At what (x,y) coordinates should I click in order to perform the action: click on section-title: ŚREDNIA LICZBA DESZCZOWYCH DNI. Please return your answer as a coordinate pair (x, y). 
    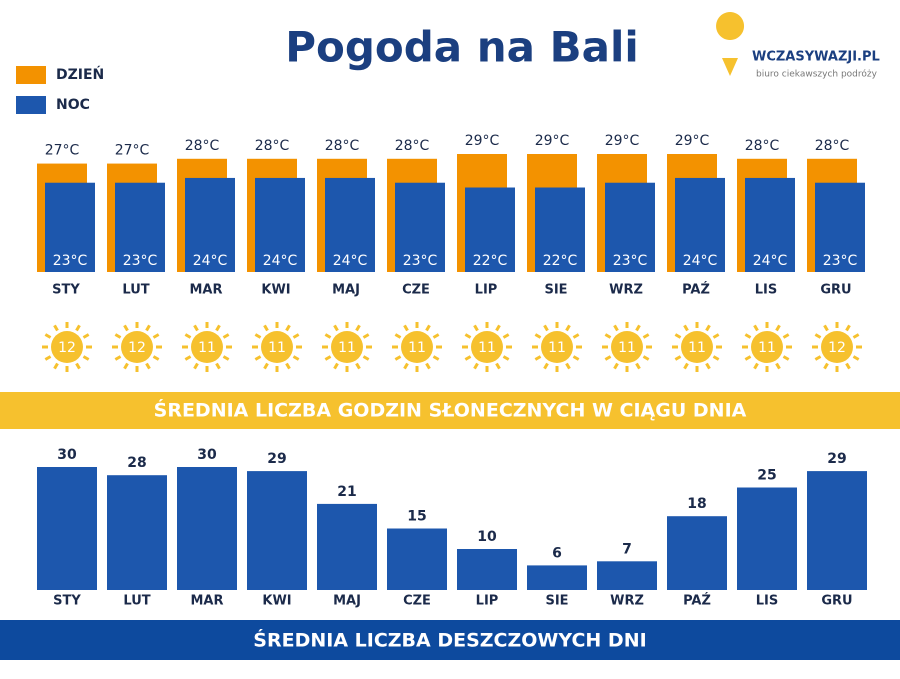
    Looking at the image, I should click on (449, 640).